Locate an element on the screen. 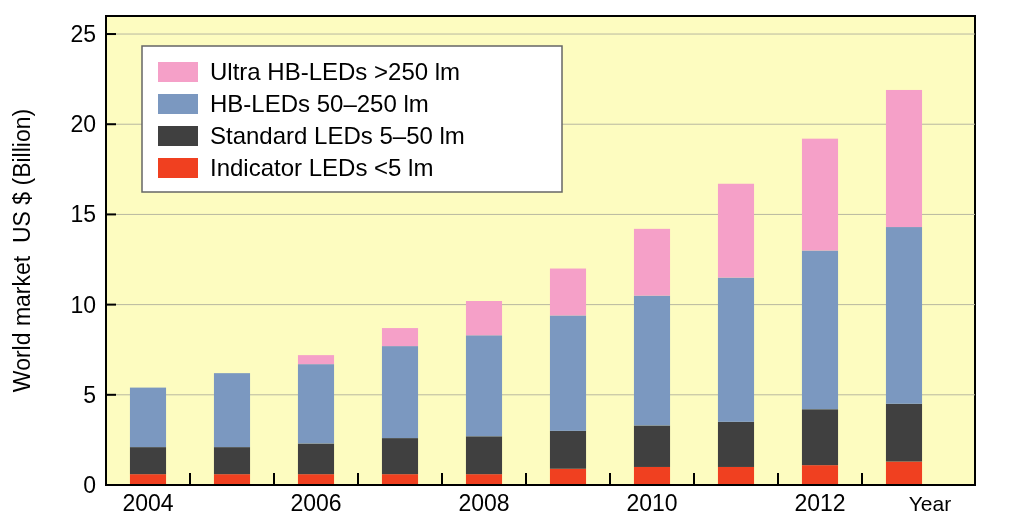 Image resolution: width=1011 pixels, height=521 pixels. y-tick-label: 15 is located at coordinates (83, 214).